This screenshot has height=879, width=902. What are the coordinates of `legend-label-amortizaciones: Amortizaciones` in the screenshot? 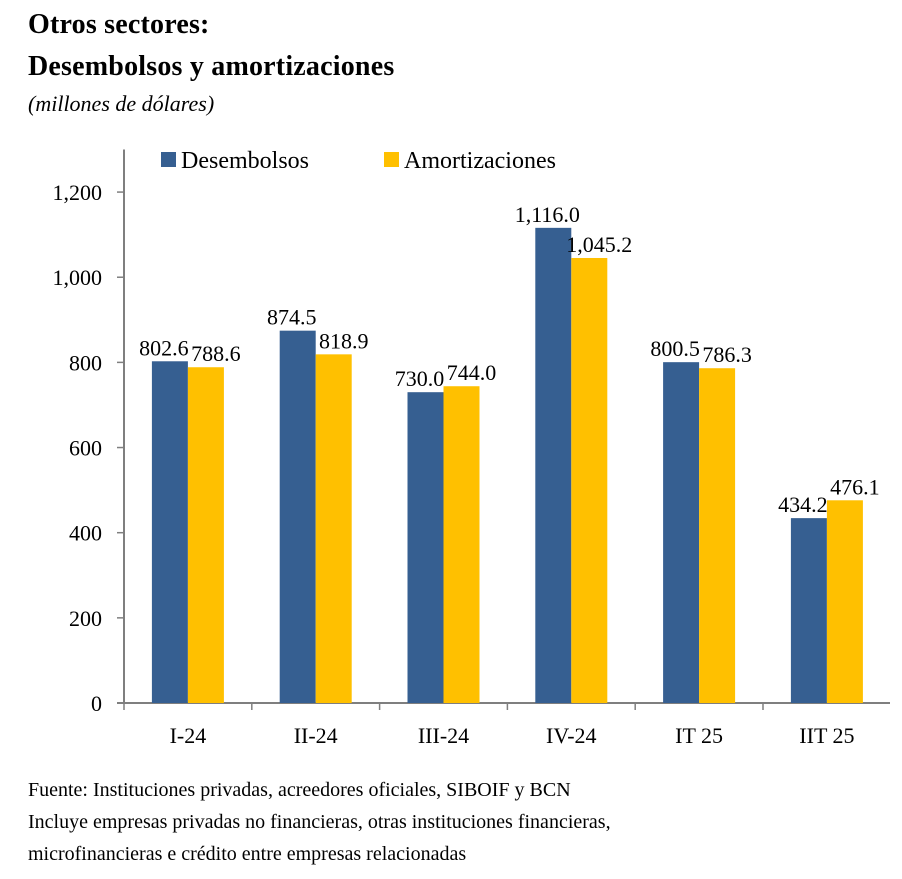 It's located at (480, 161).